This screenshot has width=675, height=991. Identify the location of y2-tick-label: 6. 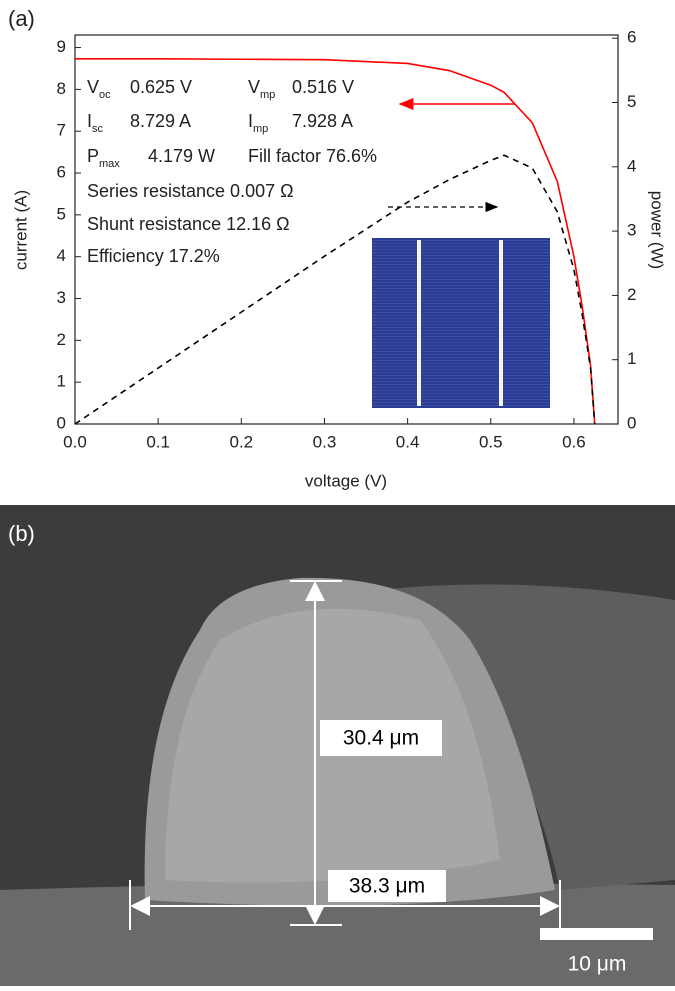
(631, 37).